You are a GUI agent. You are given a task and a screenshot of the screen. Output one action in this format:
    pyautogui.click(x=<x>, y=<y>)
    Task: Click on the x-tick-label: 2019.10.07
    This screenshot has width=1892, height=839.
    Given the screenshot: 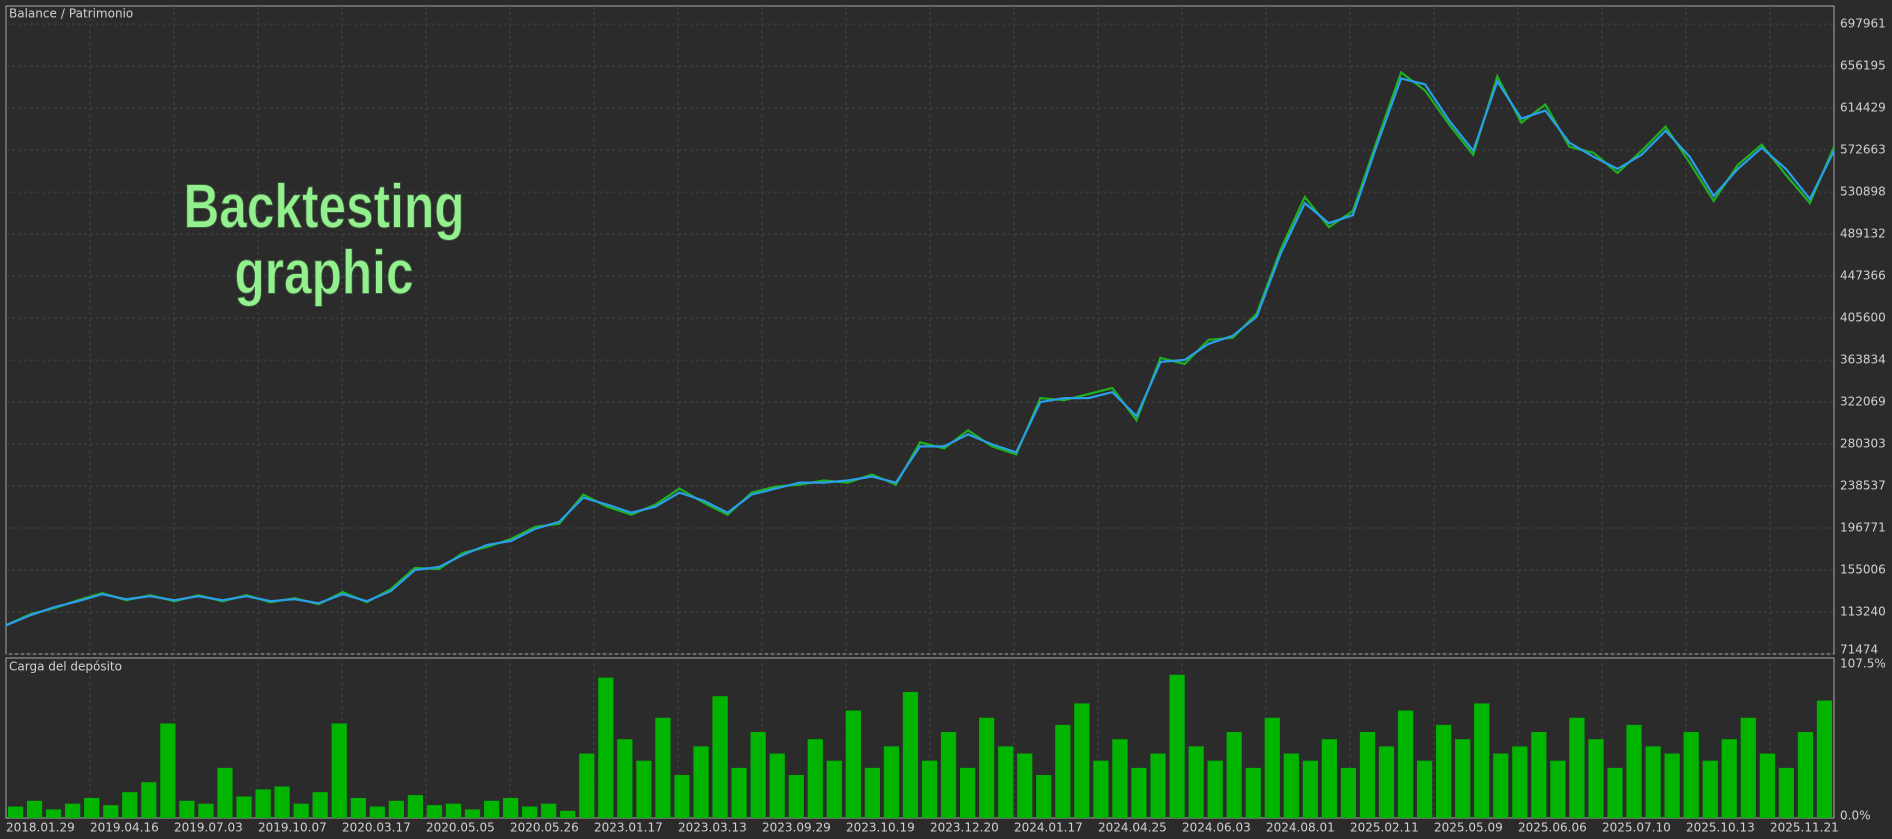 What is the action you would take?
    pyautogui.click(x=292, y=828)
    